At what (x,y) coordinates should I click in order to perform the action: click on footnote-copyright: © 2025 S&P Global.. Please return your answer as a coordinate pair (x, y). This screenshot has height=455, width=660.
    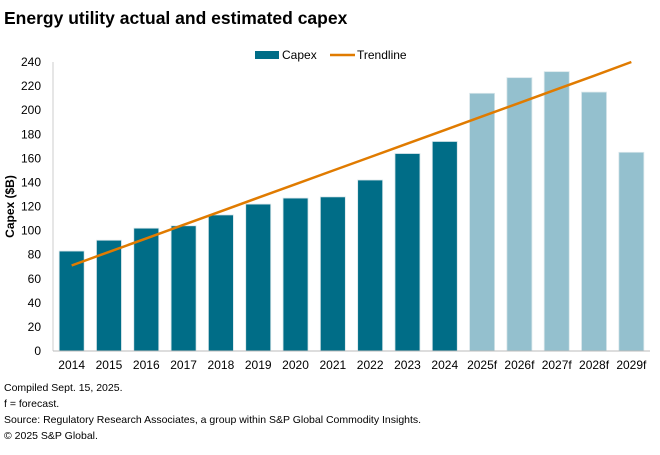
    Looking at the image, I should click on (51, 436).